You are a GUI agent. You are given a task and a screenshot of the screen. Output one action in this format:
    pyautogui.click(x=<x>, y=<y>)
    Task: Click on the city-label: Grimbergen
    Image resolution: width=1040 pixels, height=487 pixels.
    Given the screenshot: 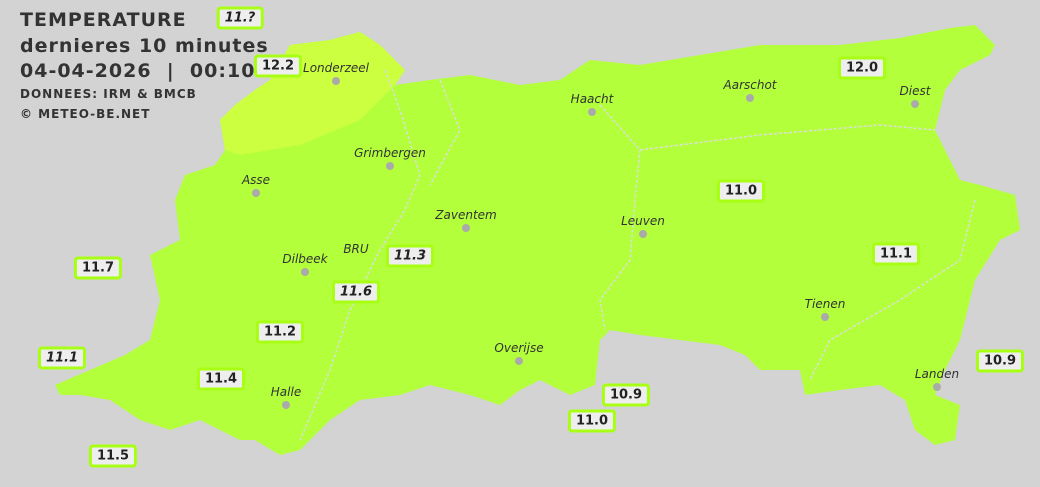 What is the action you would take?
    pyautogui.click(x=390, y=153)
    